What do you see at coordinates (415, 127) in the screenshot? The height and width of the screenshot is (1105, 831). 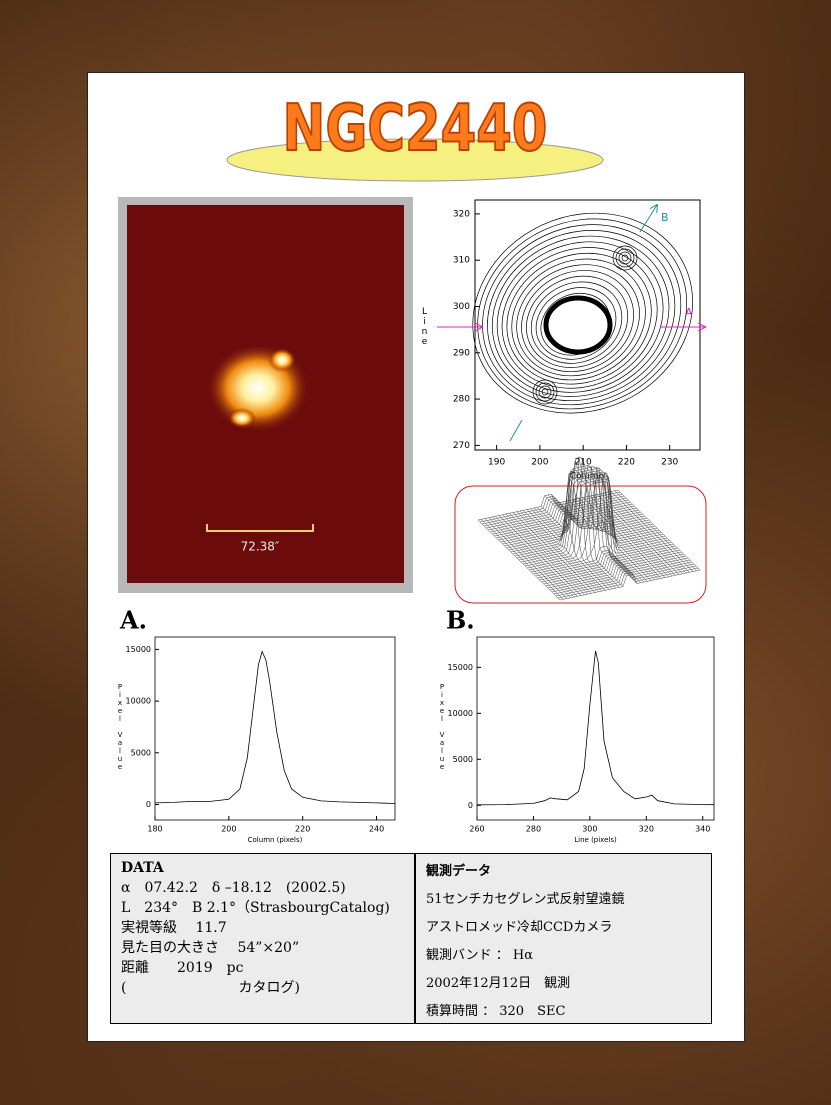 I see `title: NGC2440` at bounding box center [415, 127].